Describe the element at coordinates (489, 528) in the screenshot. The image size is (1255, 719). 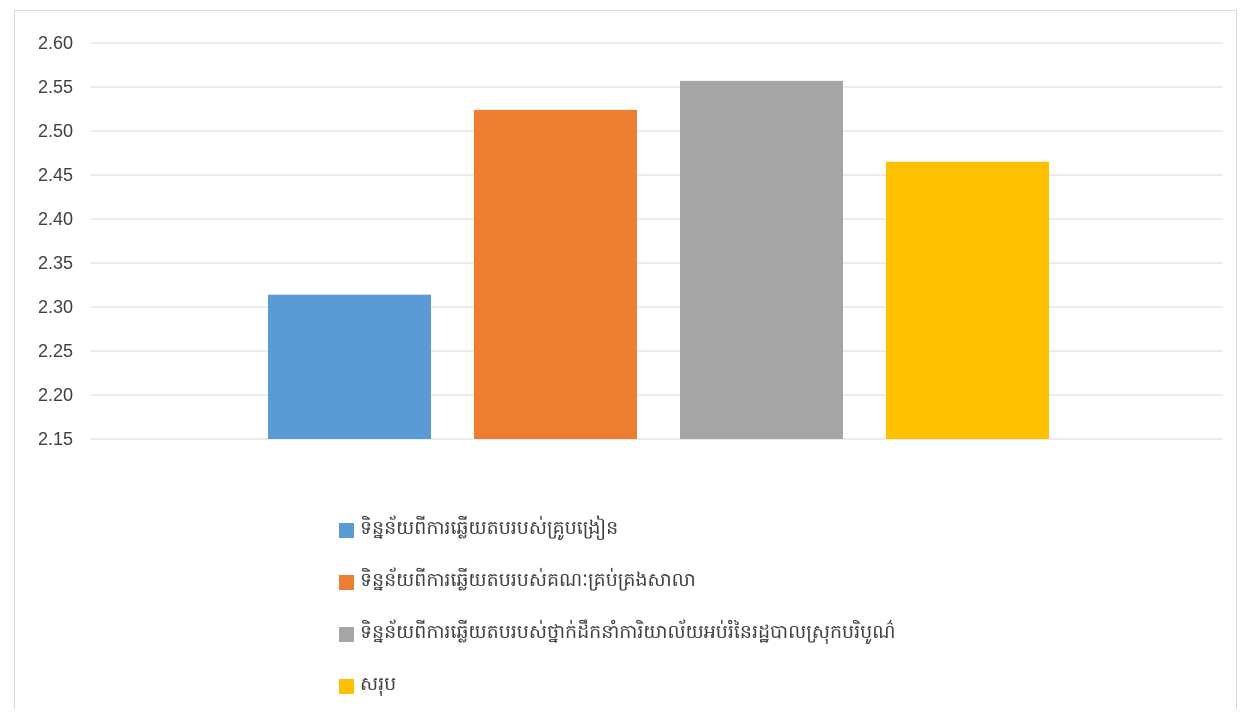
I see `legend-label: ទិន្នន័យពីការឆ្លើយតបរបស់គ្រូបង្រៀន` at that location.